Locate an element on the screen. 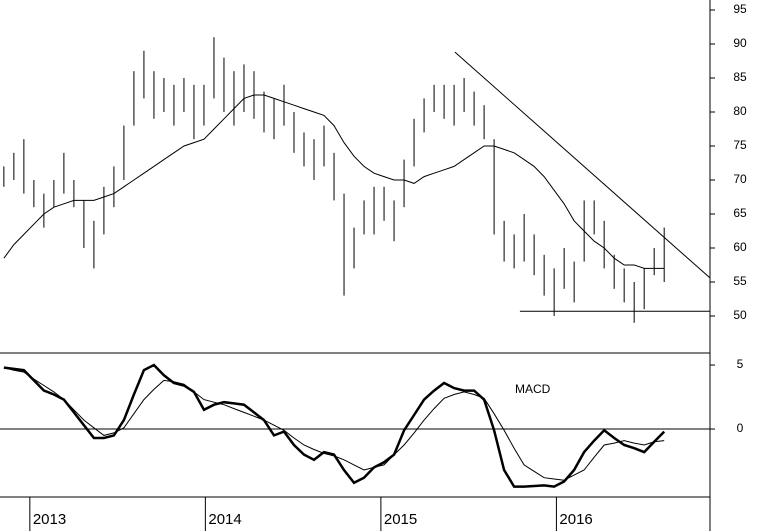 The image size is (760, 531). y-tick-label: 65 is located at coordinates (740, 213).